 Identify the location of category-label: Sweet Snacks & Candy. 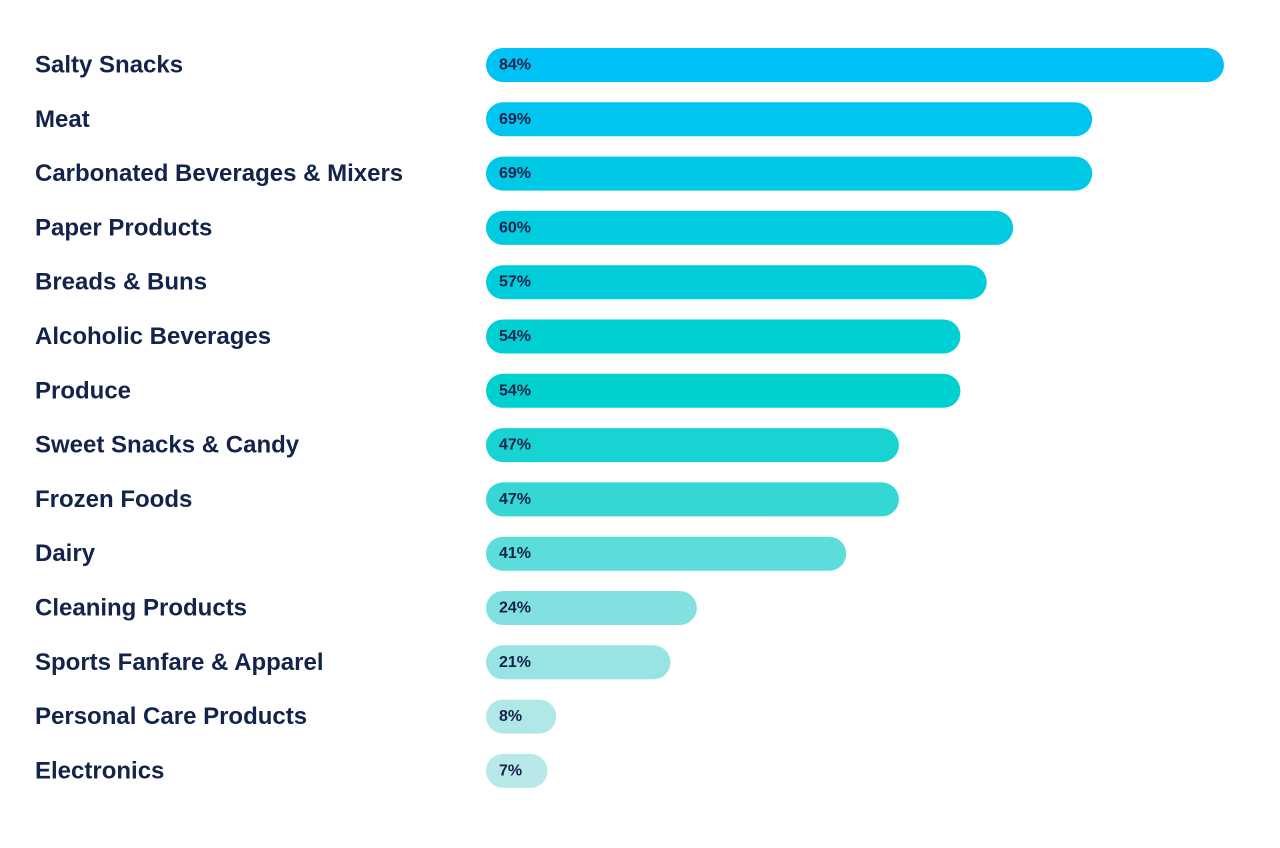
(167, 445).